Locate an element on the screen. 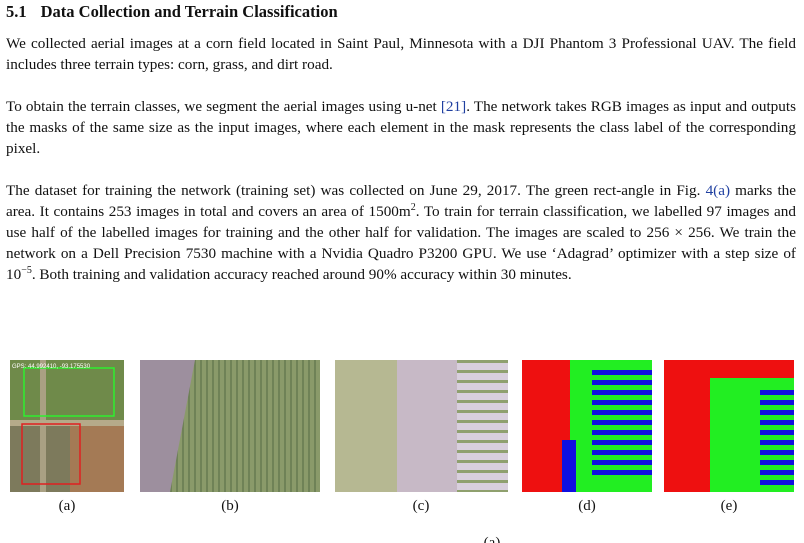 This screenshot has width=804, height=543. subcaption: (a) is located at coordinates (67, 506).